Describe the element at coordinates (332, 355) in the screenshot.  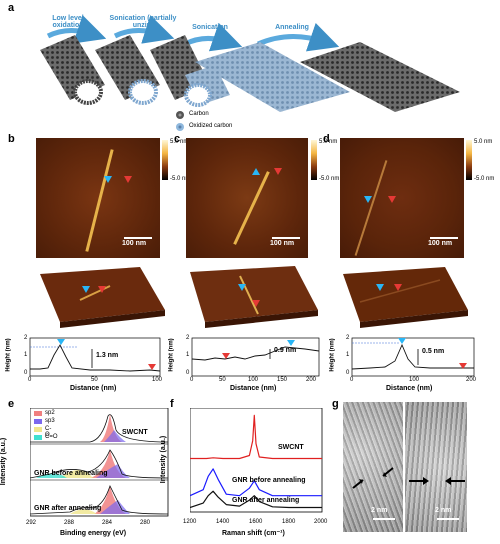
I see `profile-ylabel-d: Height (nm)` at that location.